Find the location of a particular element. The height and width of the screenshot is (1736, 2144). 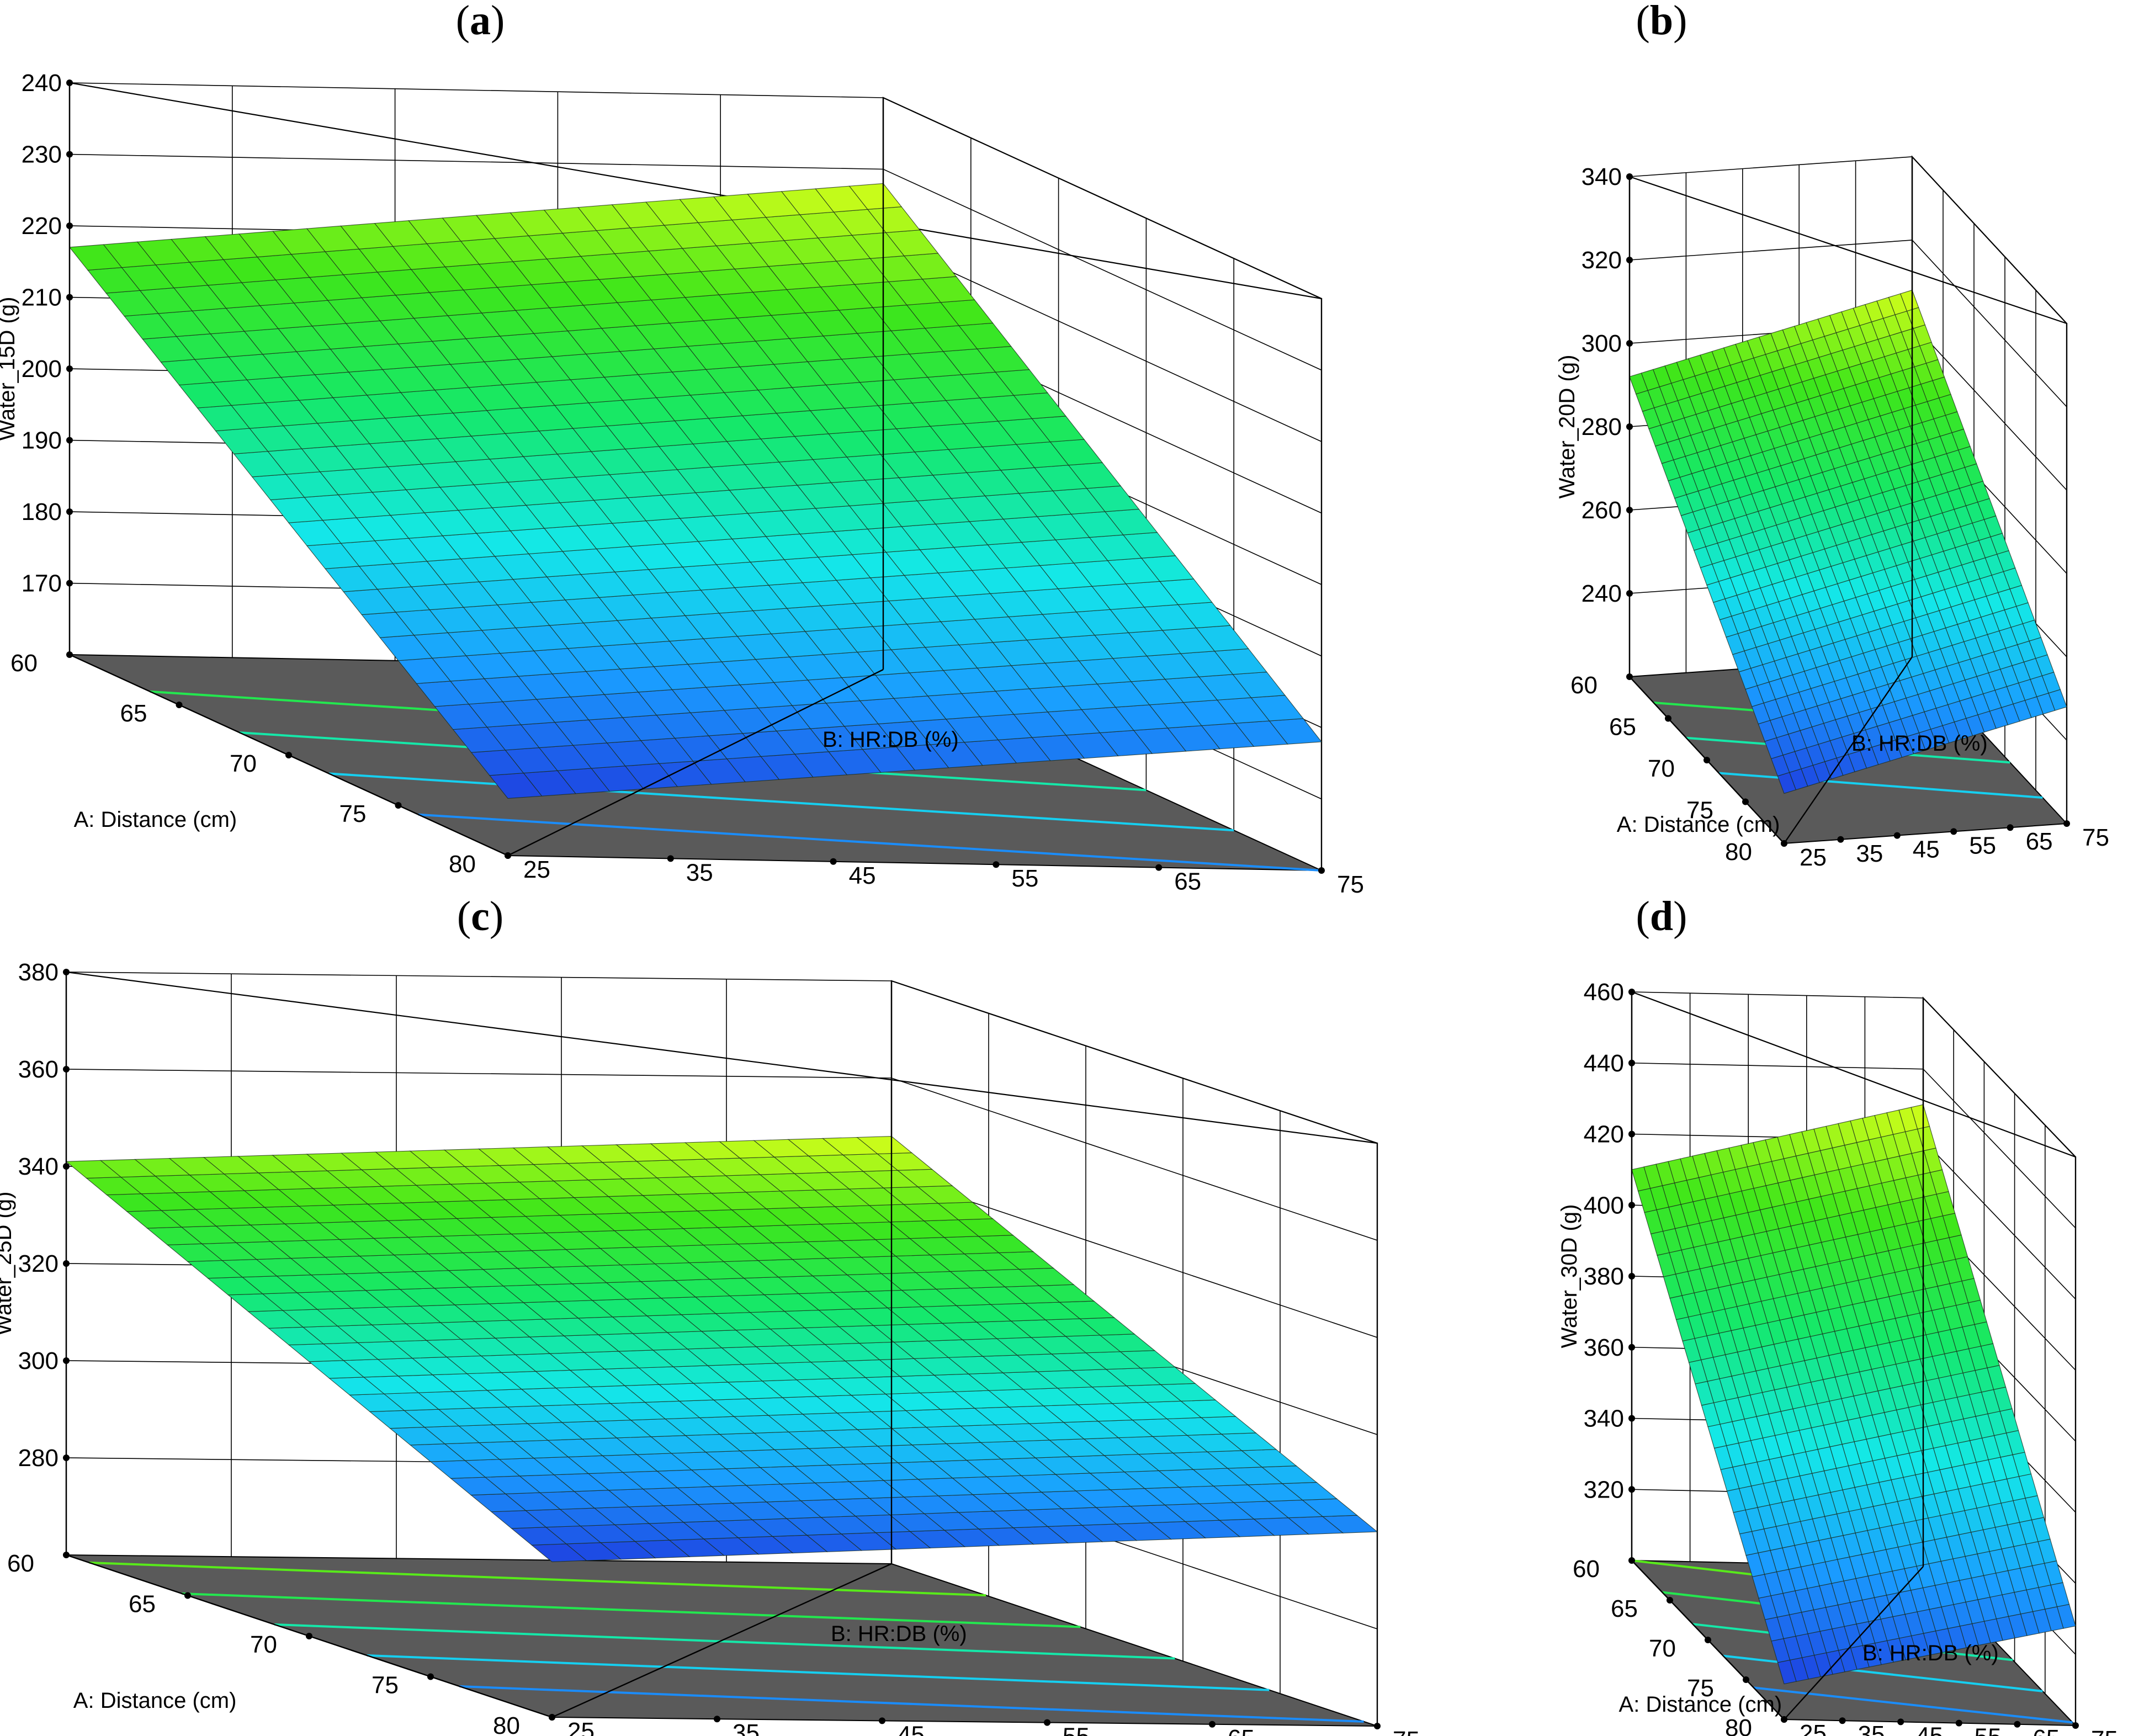

x-tick-label: 80 is located at coordinates (506, 1724).